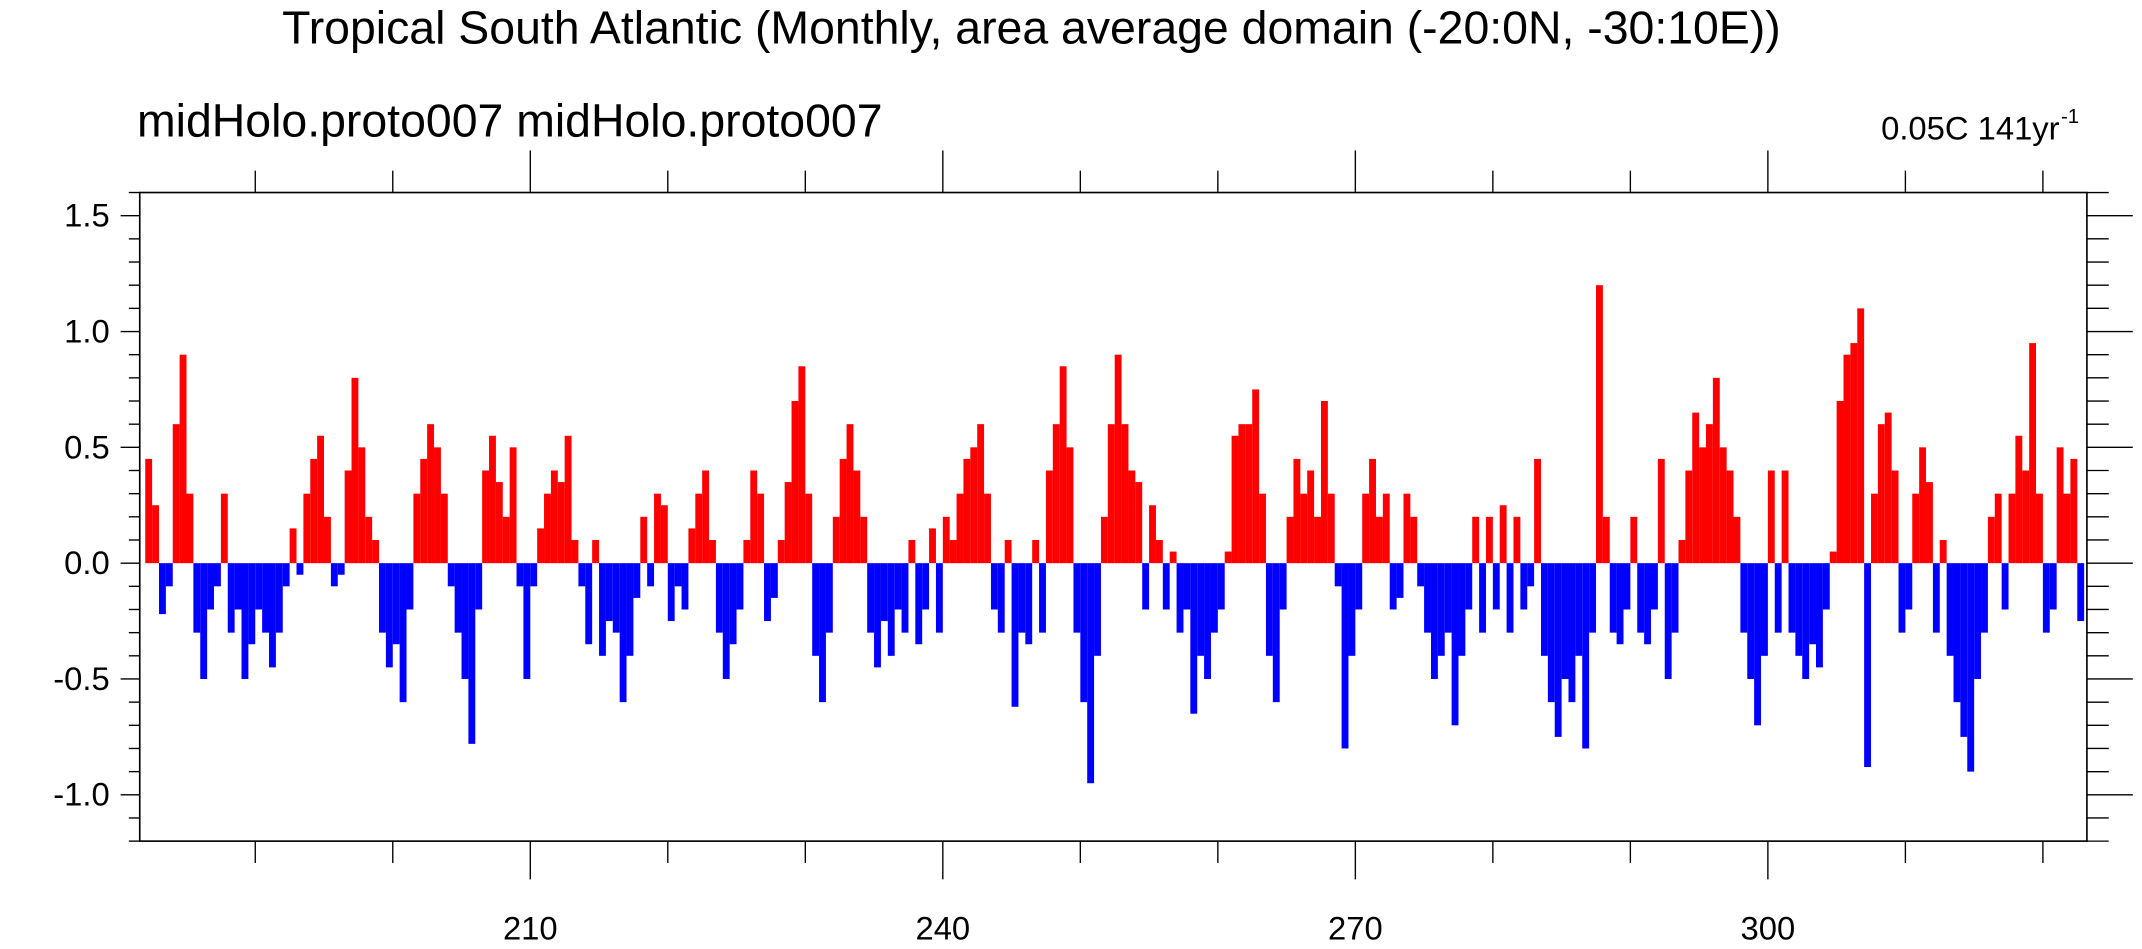  Describe the element at coordinates (87, 215) in the screenshot. I see `y-tick-label: 1.5` at that location.